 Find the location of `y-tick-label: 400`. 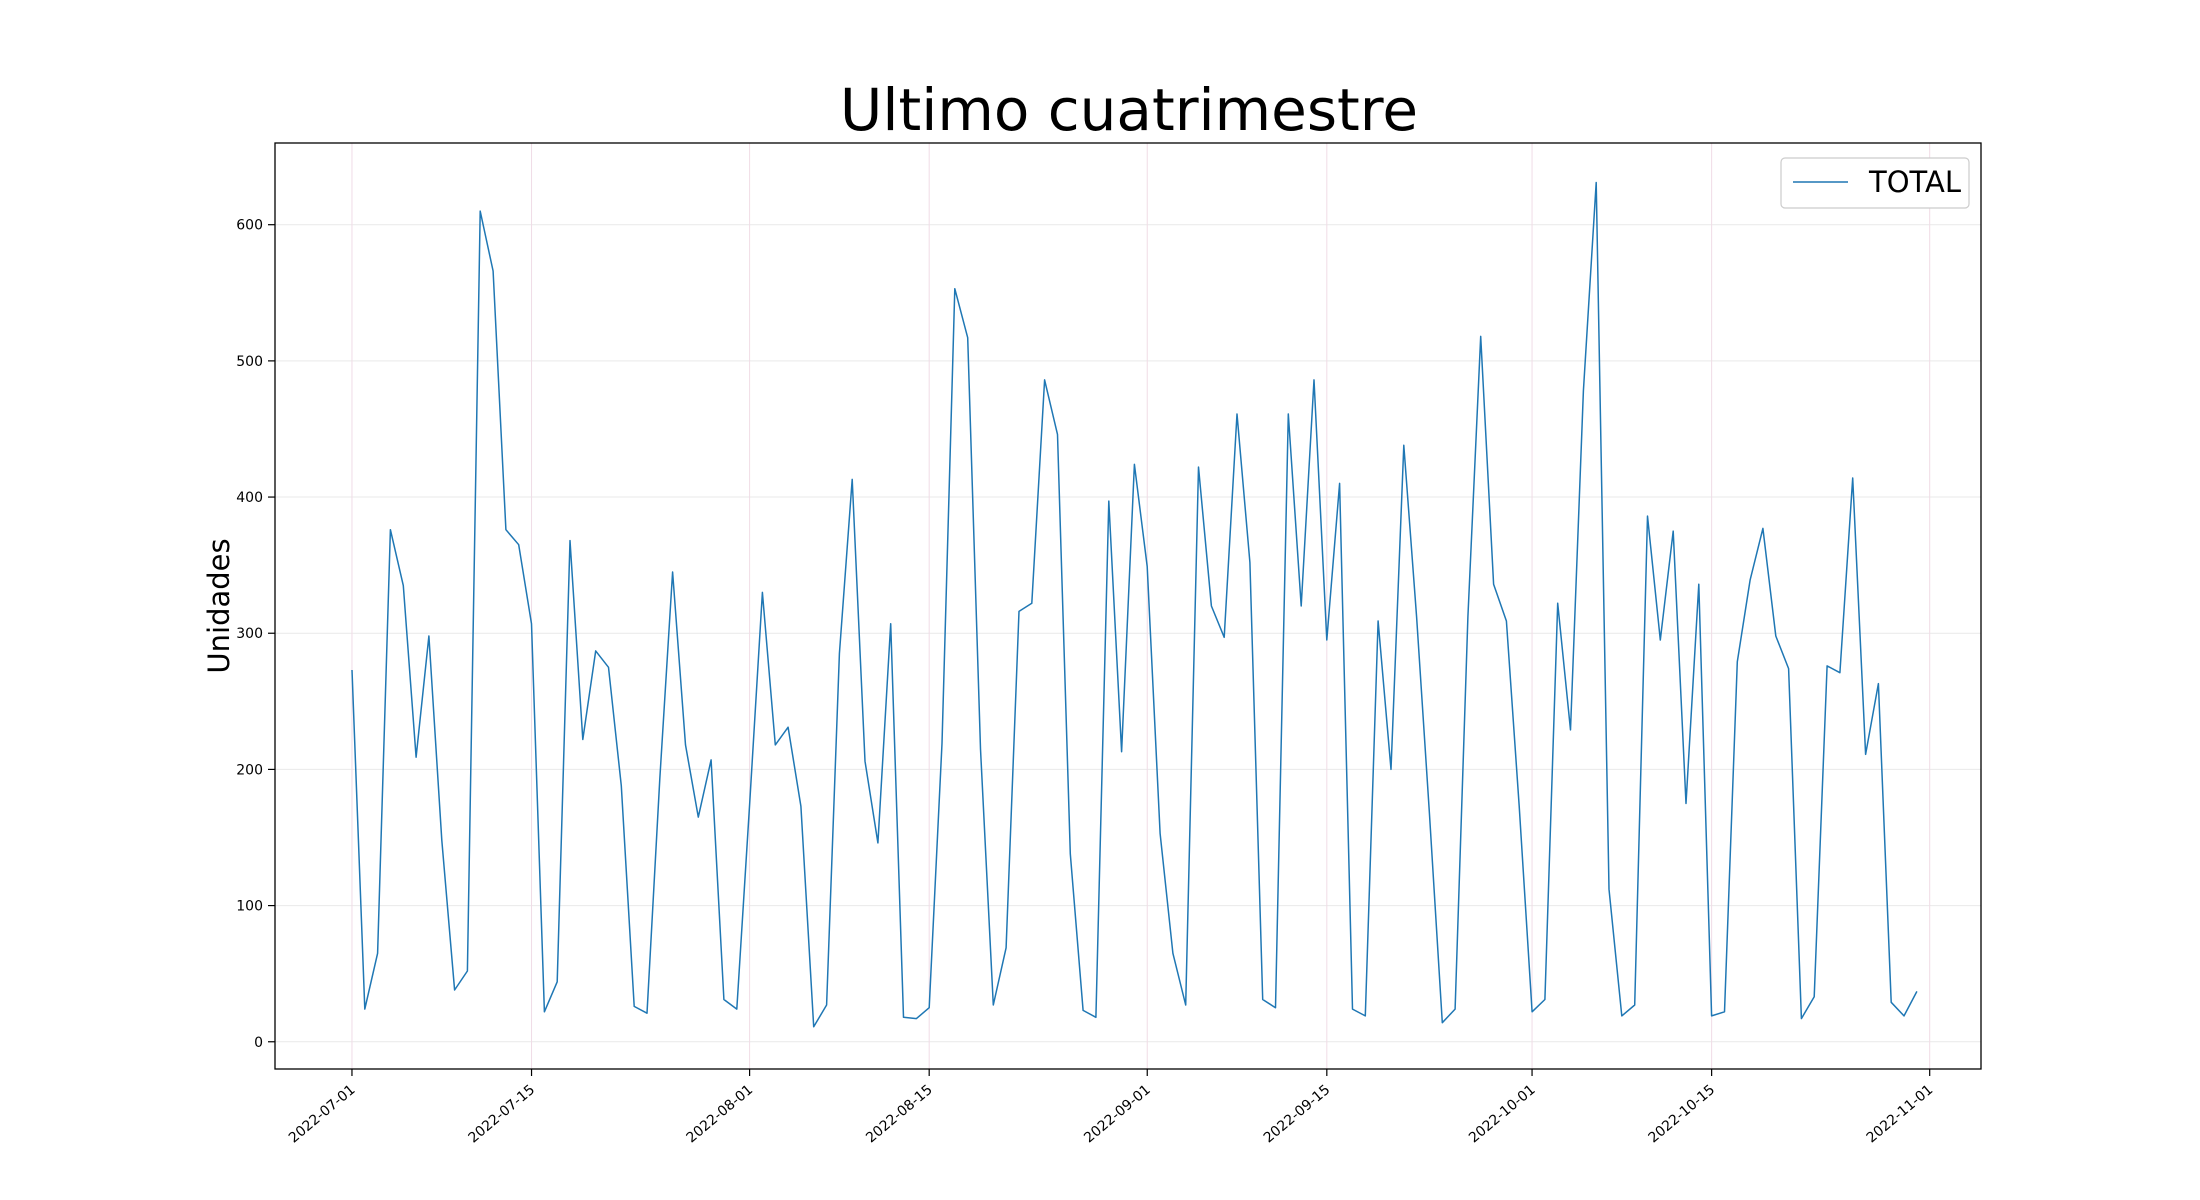

y-tick-label: 400 is located at coordinates (249, 498).